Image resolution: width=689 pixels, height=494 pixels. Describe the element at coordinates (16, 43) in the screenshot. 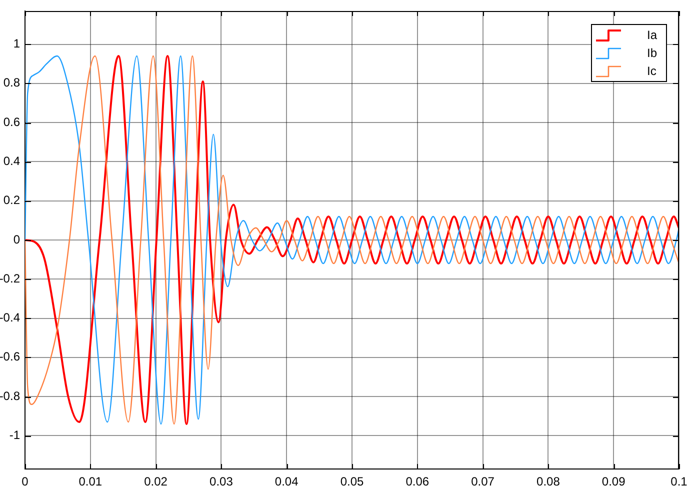

I see `y-tick-label: 1` at that location.